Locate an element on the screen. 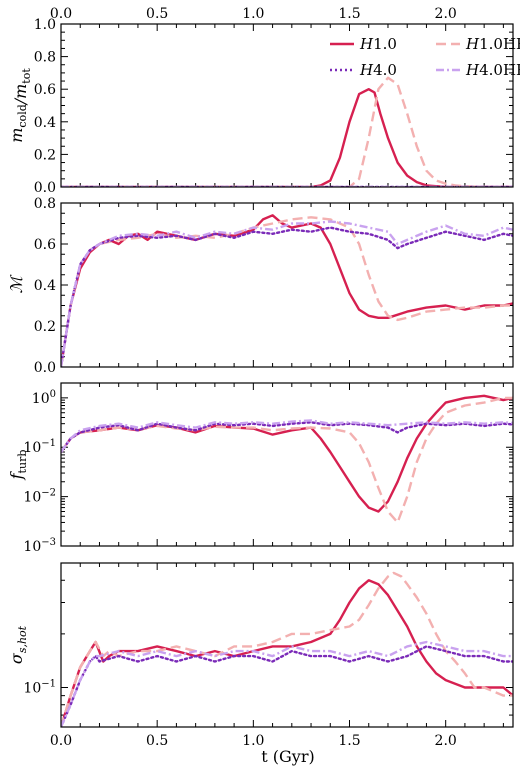  legend: H1.0 H1.0HR H4.0 H4.0HR is located at coordinates (425, 57).